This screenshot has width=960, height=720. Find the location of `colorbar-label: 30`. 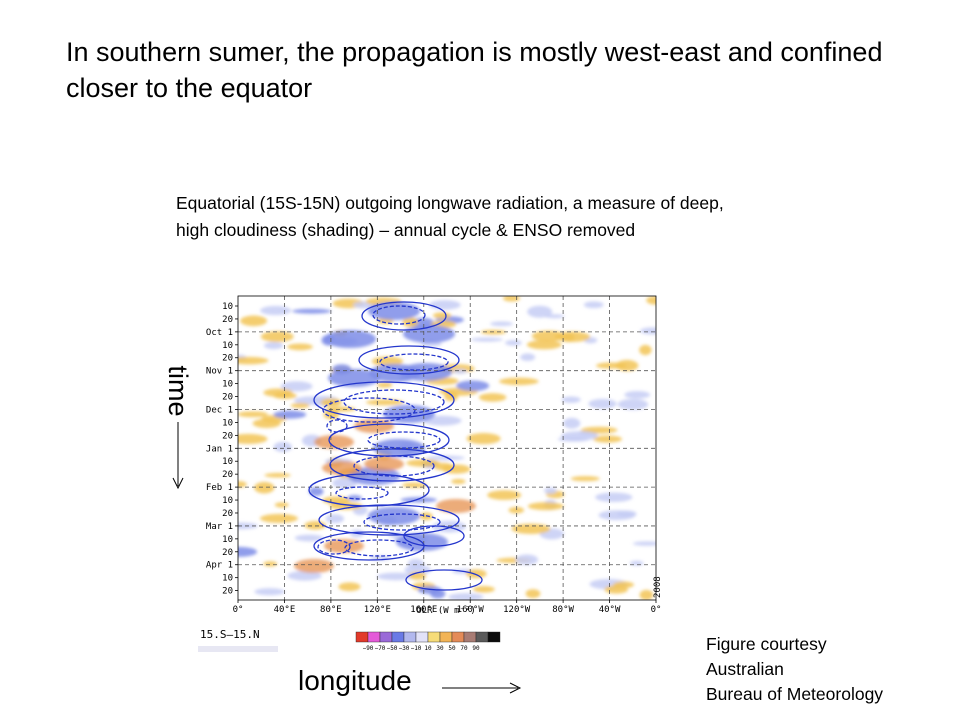

colorbar-label: 30 is located at coordinates (440, 648).